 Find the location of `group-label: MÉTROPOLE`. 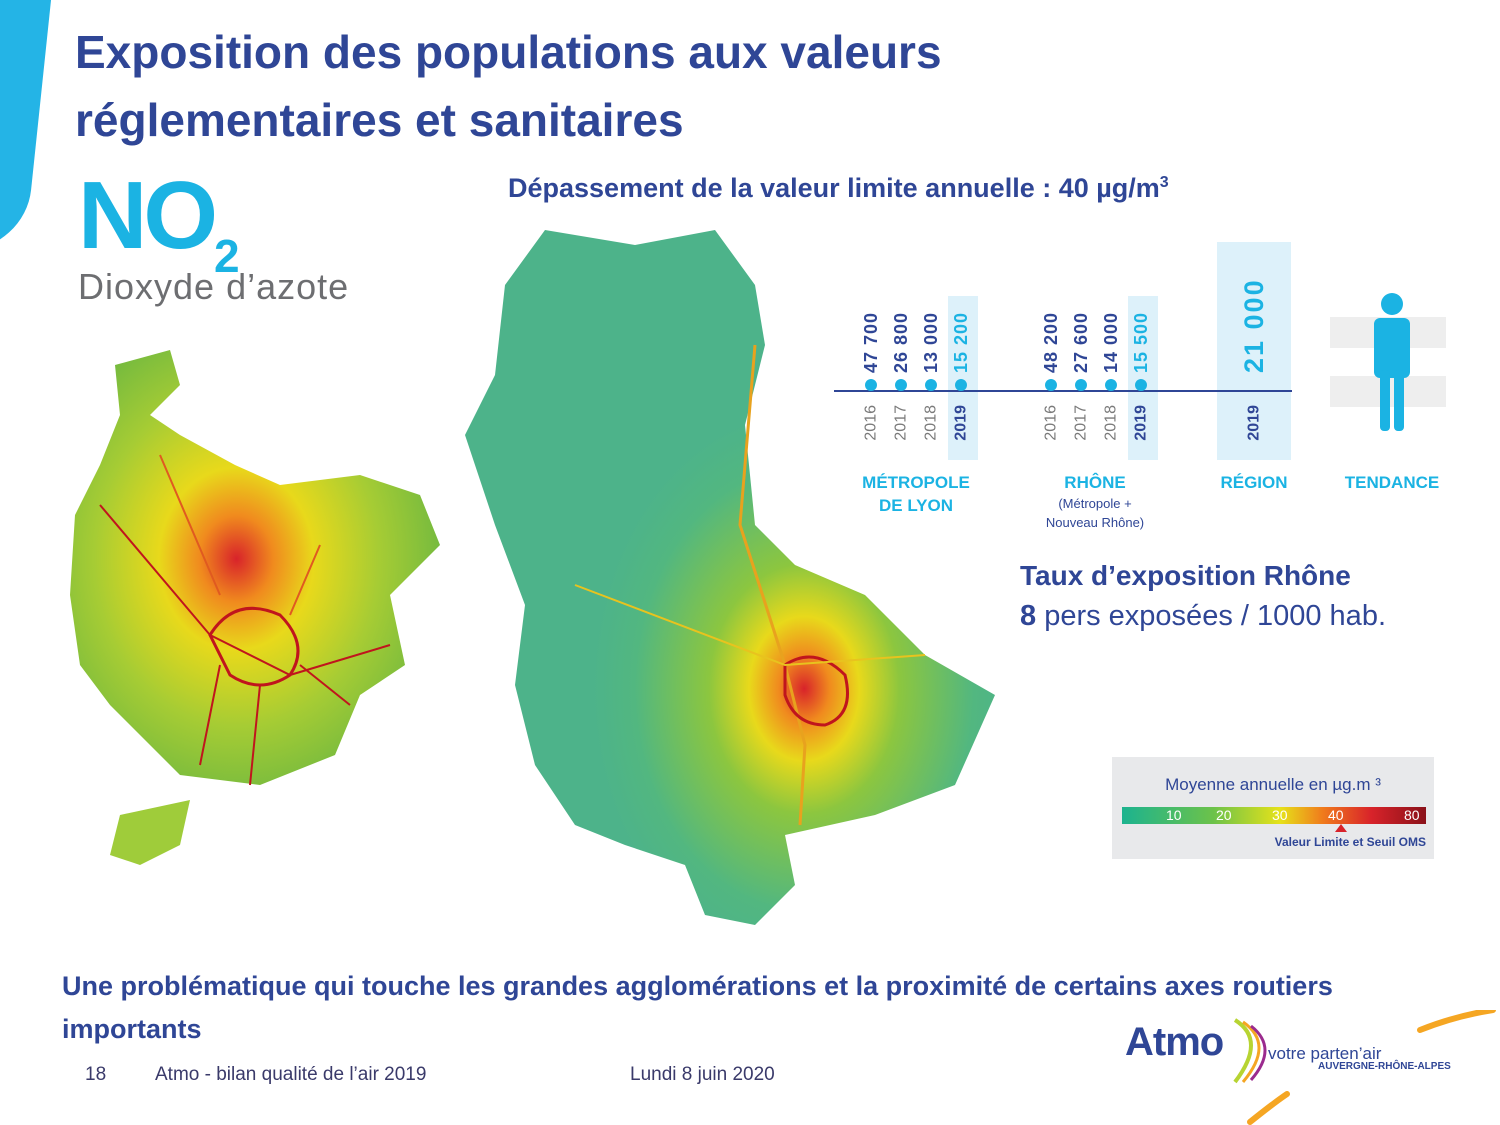

group-label: MÉTROPOLE is located at coordinates (916, 482).